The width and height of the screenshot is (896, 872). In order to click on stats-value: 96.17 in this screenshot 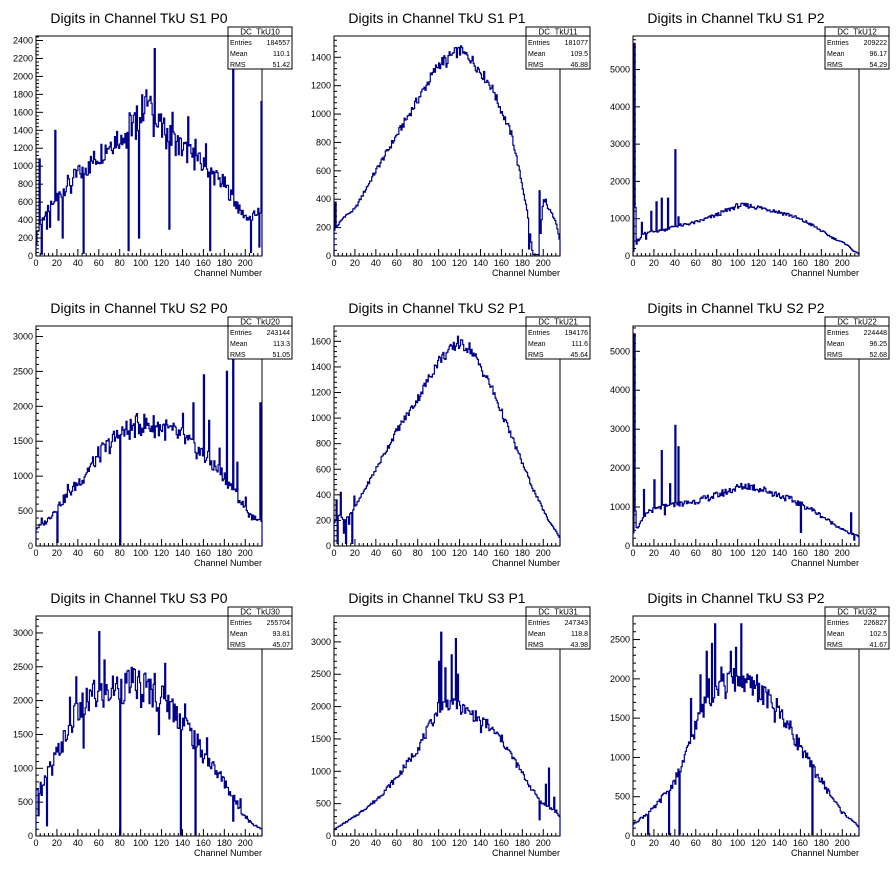, I will do `click(878, 54)`.